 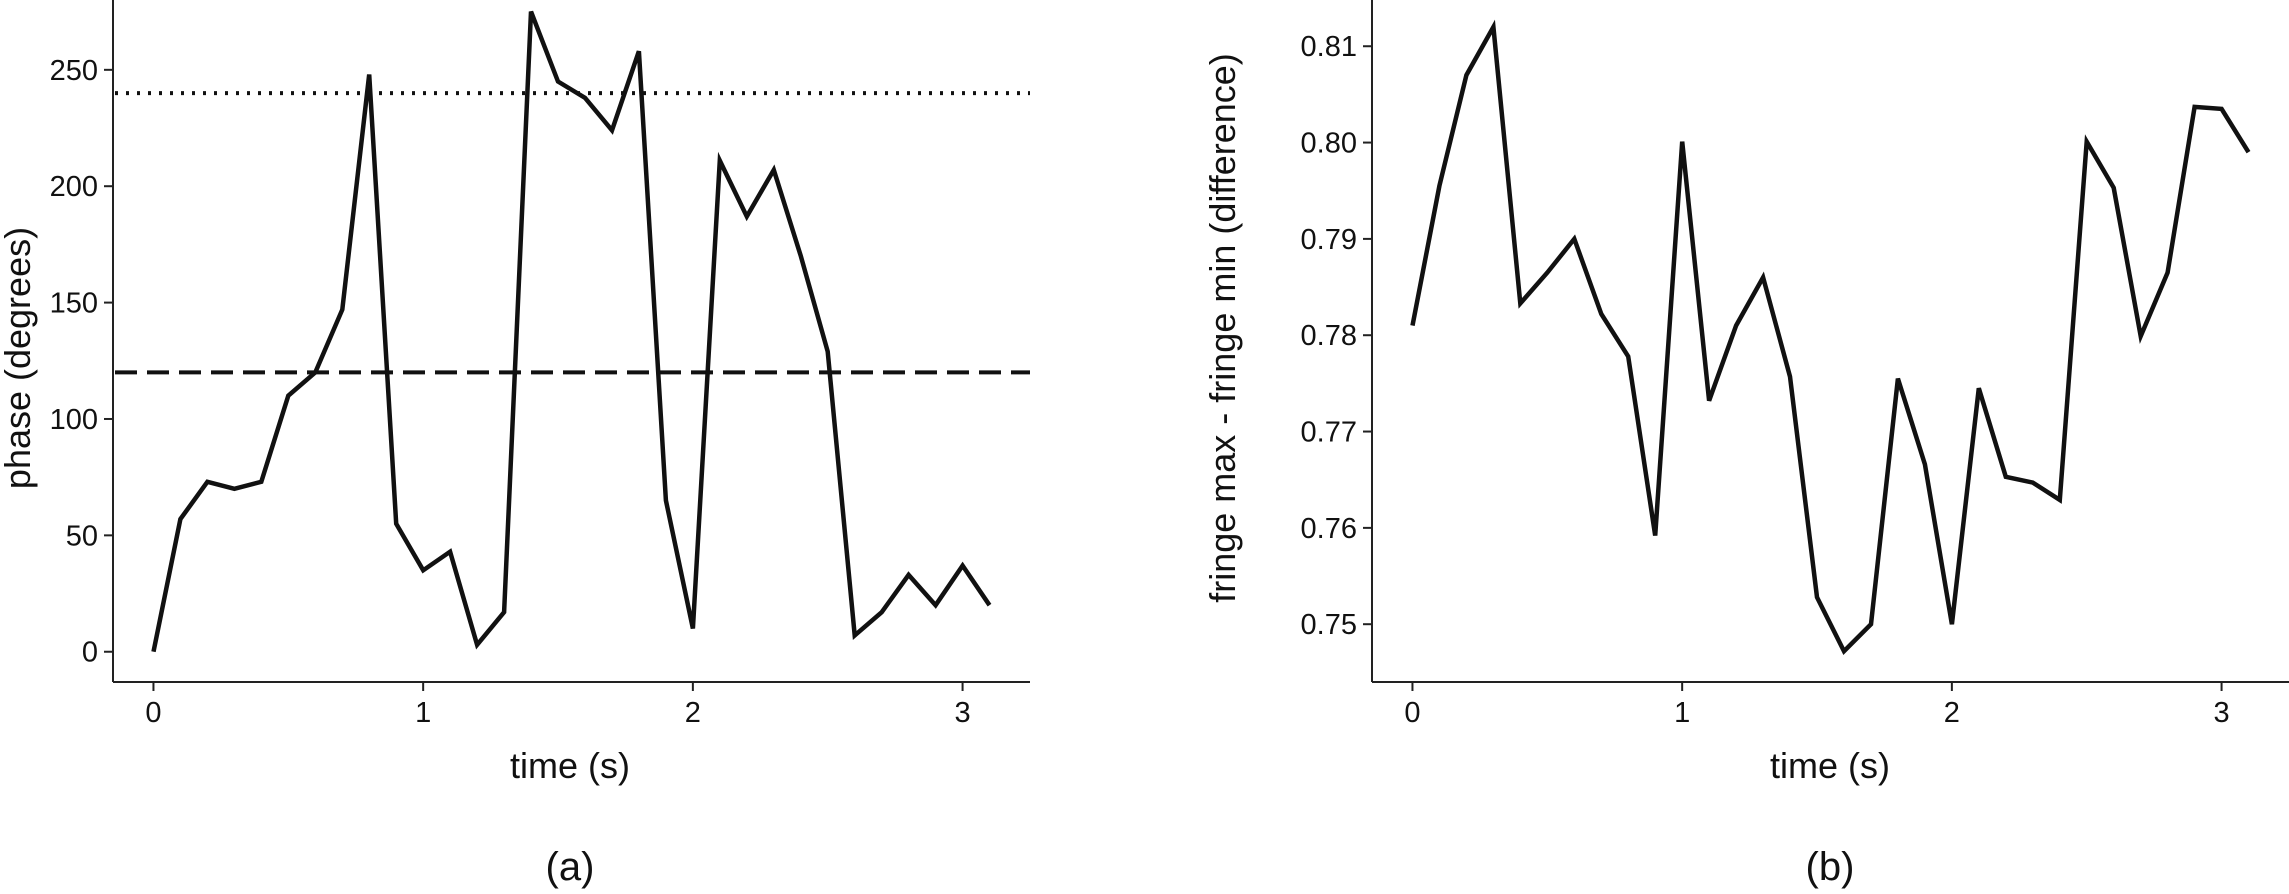 What do you see at coordinates (1329, 240) in the screenshot?
I see `panel-b-y-tick-label: 0.79` at bounding box center [1329, 240].